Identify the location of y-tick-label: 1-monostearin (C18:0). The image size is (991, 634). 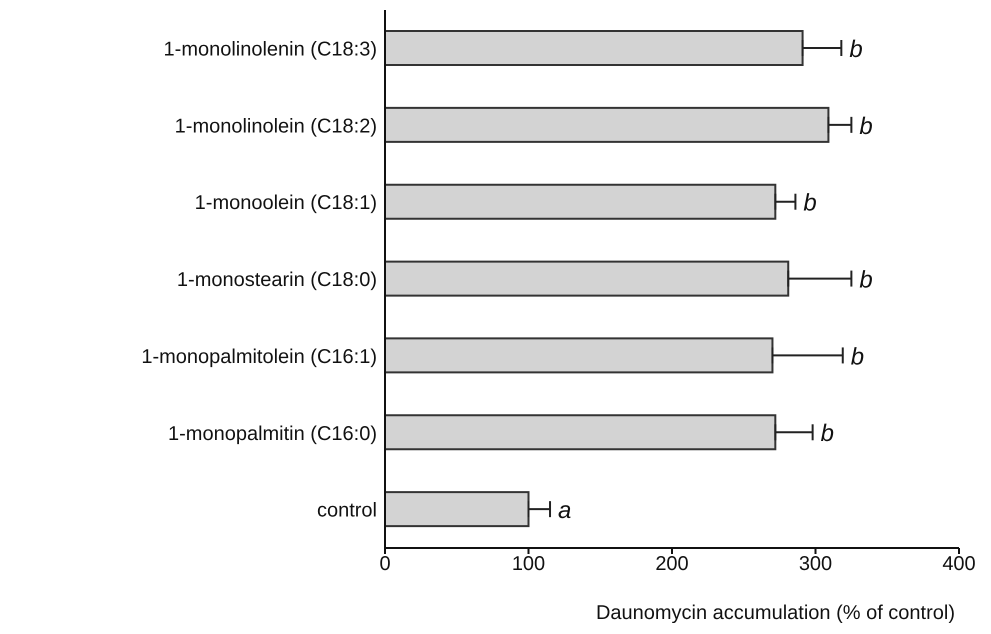
(276, 280).